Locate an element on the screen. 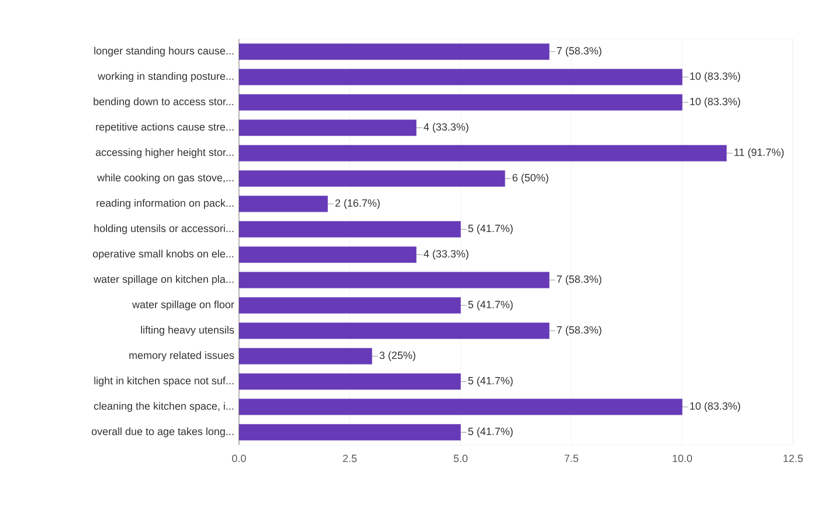 The image size is (818, 506). x-tick-label: 0.0 is located at coordinates (239, 458).